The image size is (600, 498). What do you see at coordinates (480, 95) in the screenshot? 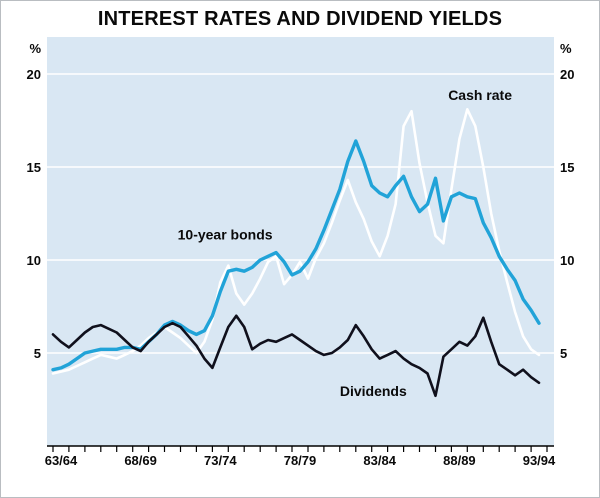
I see `cash-rate-label: Cash rate` at bounding box center [480, 95].